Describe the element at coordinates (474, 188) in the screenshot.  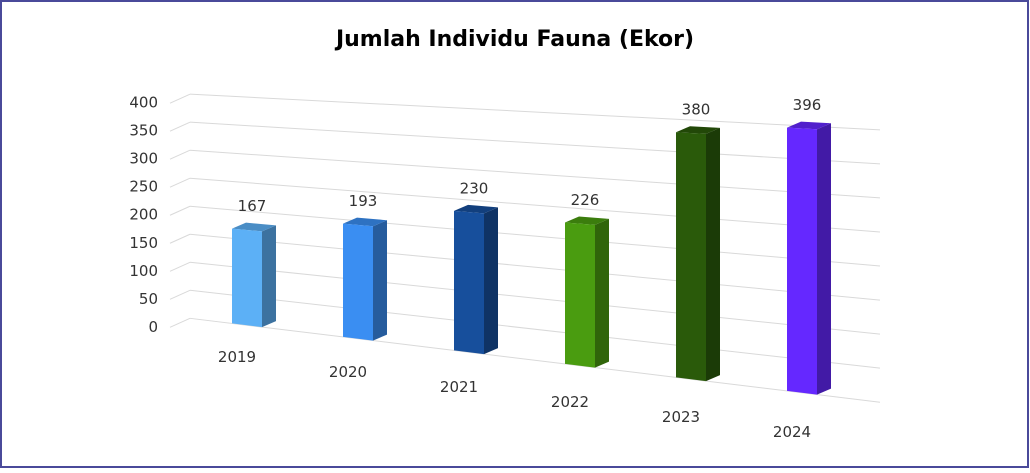
I see `value-label: 230` at that location.